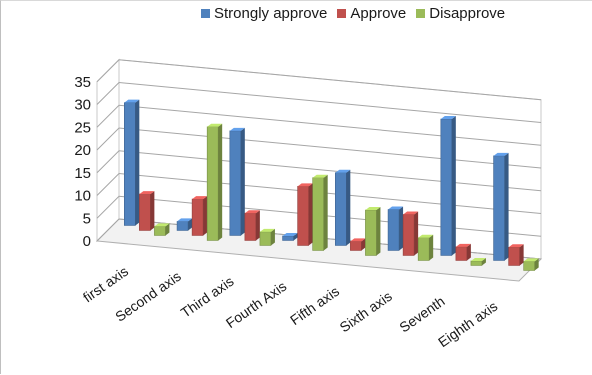 The image size is (592, 375). What do you see at coordinates (105, 284) in the screenshot?
I see `x-tick-label: first axis` at bounding box center [105, 284].